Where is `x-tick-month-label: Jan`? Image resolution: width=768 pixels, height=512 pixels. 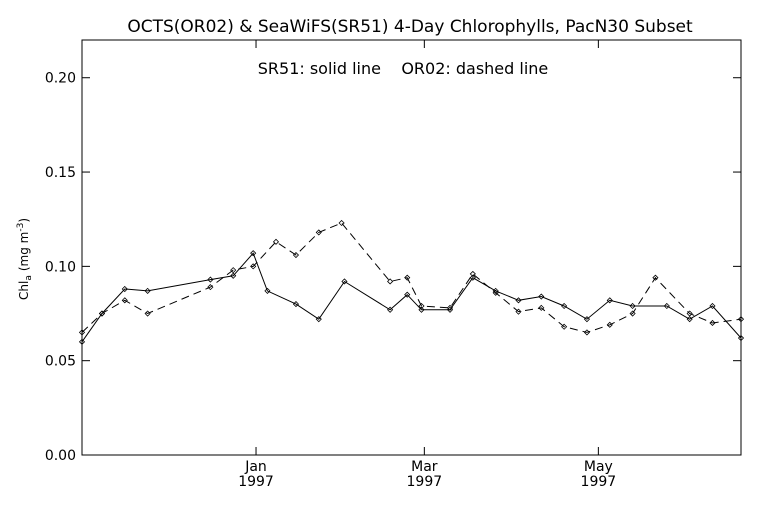 x-tick-month-label: Jan is located at coordinates (255, 467).